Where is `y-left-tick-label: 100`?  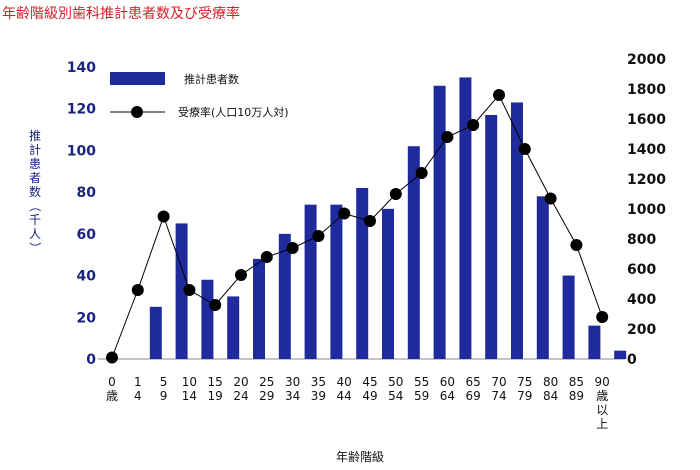 y-left-tick-label: 100 is located at coordinates (81, 151).